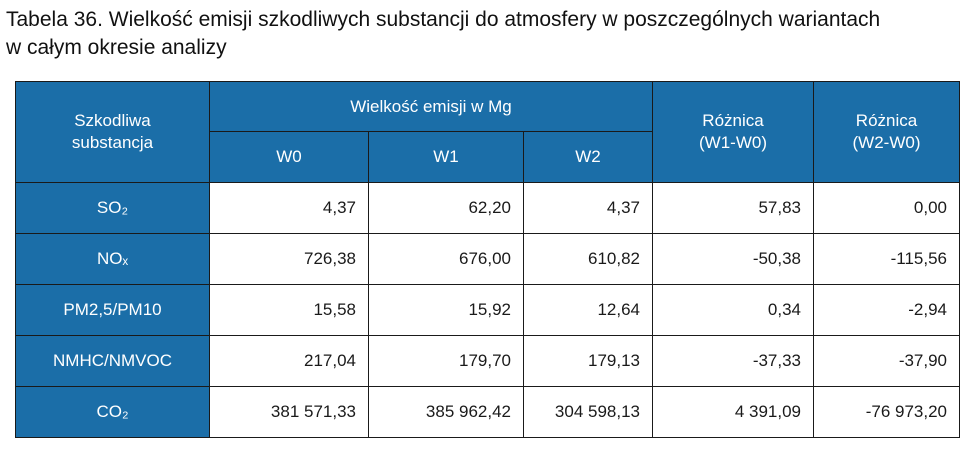 This screenshot has width=978, height=456. I want to click on cell-diff-w2-w0: -37,90, so click(887, 361).